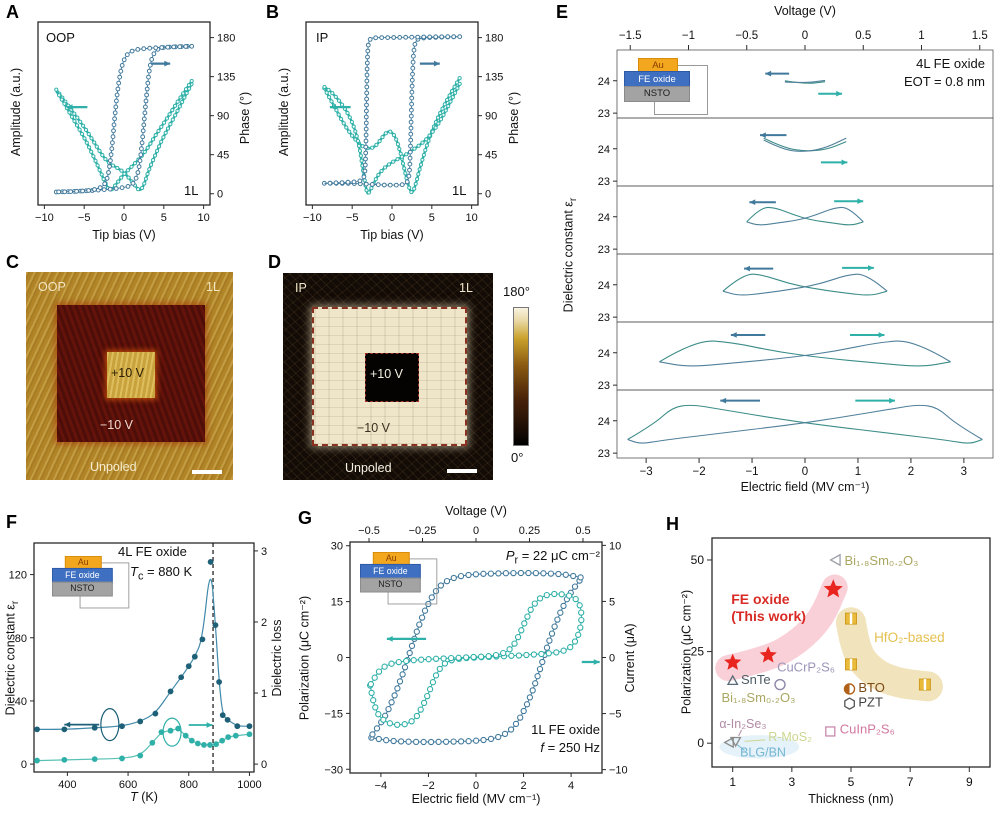 This screenshot has height=813, width=1000. What do you see at coordinates (514, 118) in the screenshot?
I see `panel-b-ylabel-right: Phase (°)` at bounding box center [514, 118].